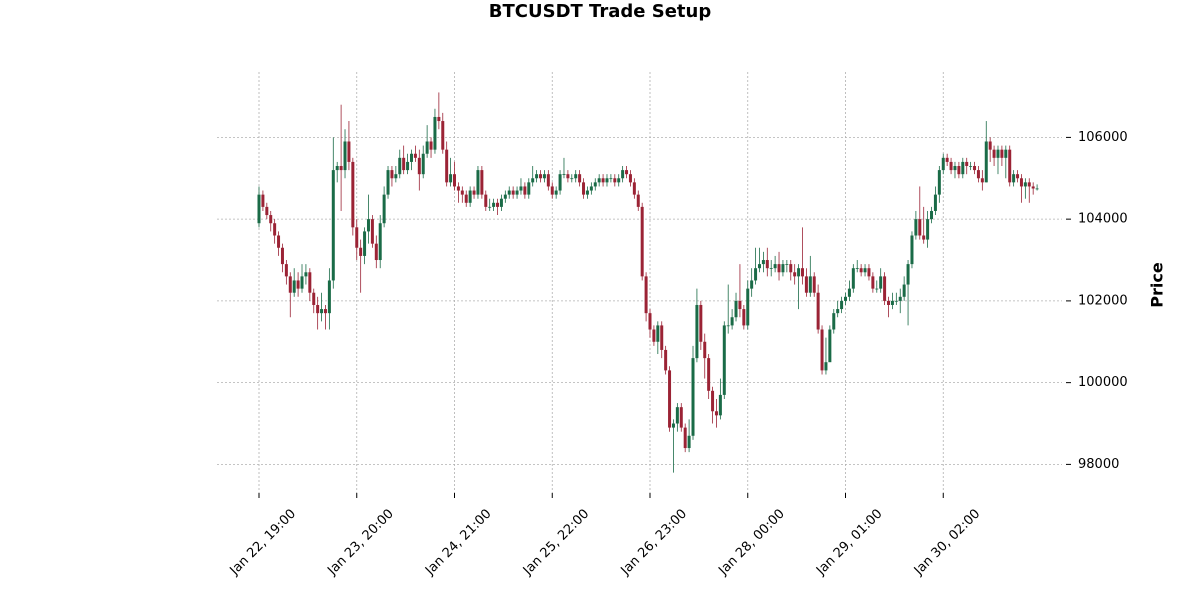  I want to click on x-tick-label: Jan 29, 01:00, so click(849, 542).